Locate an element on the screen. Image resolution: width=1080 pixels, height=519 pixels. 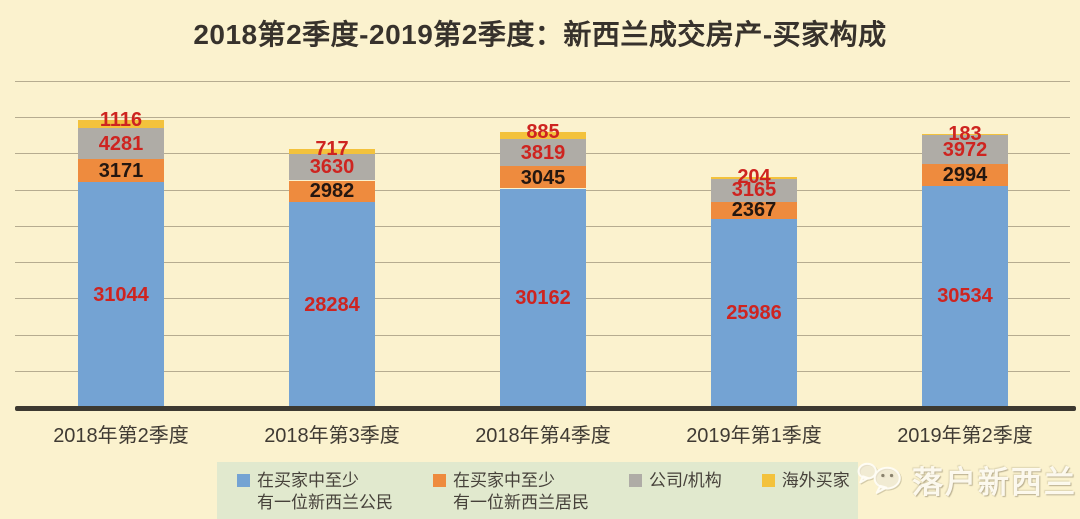
x-axis-label: 2019年第2季度 is located at coordinates (965, 436).